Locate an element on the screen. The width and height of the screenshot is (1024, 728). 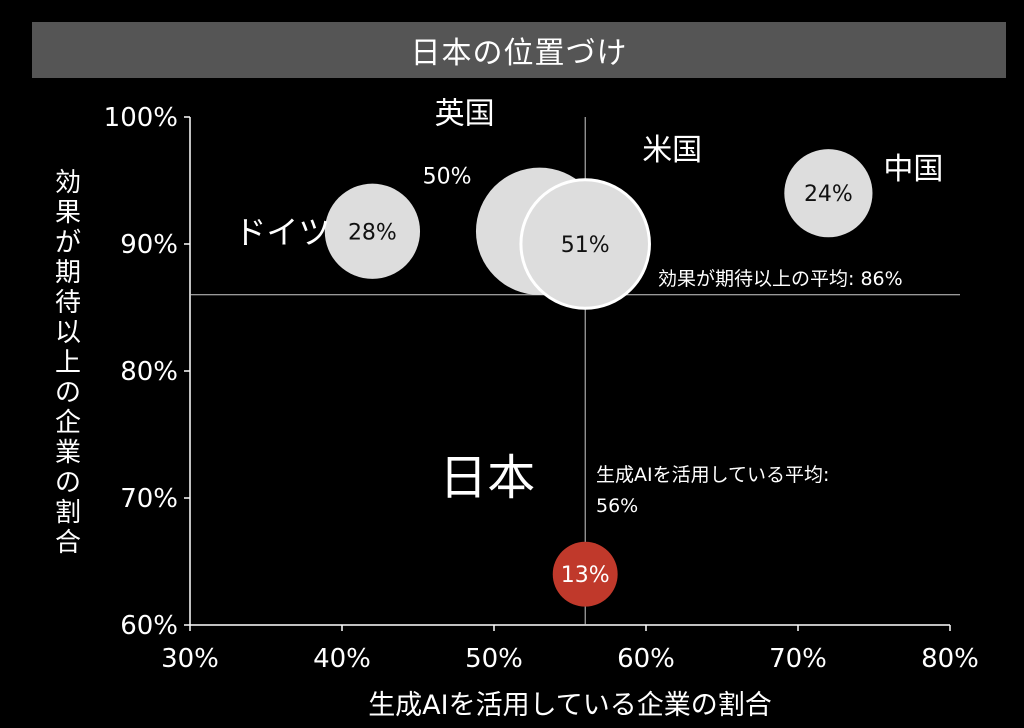
bubble-japan is located at coordinates (585, 574).